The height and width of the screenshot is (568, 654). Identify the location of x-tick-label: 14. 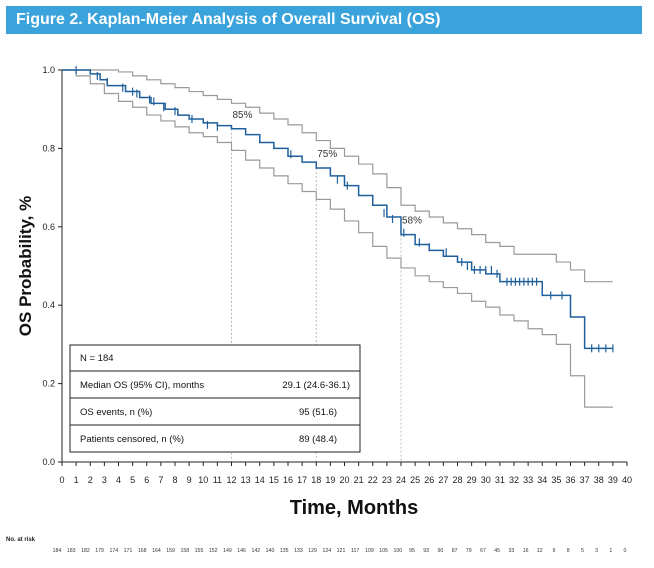
(260, 480).